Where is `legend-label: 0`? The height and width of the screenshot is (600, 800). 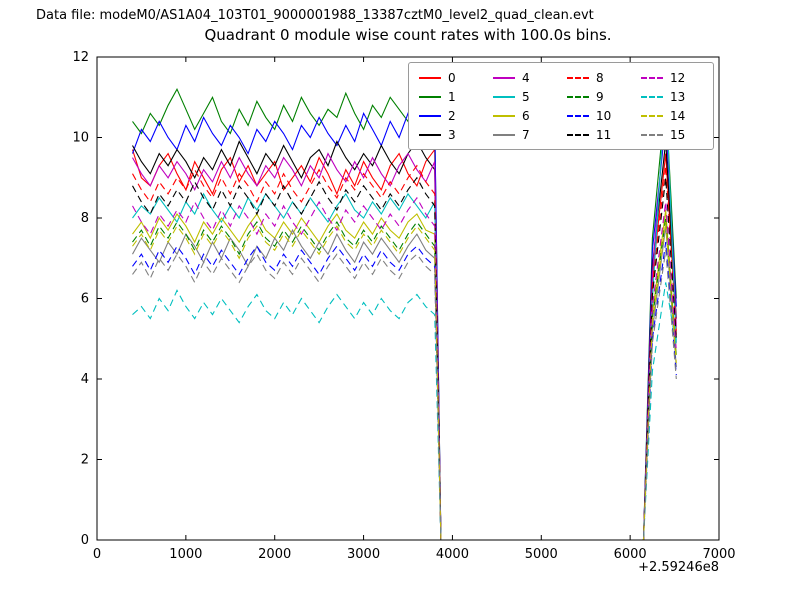 legend-label: 0 is located at coordinates (452, 77).